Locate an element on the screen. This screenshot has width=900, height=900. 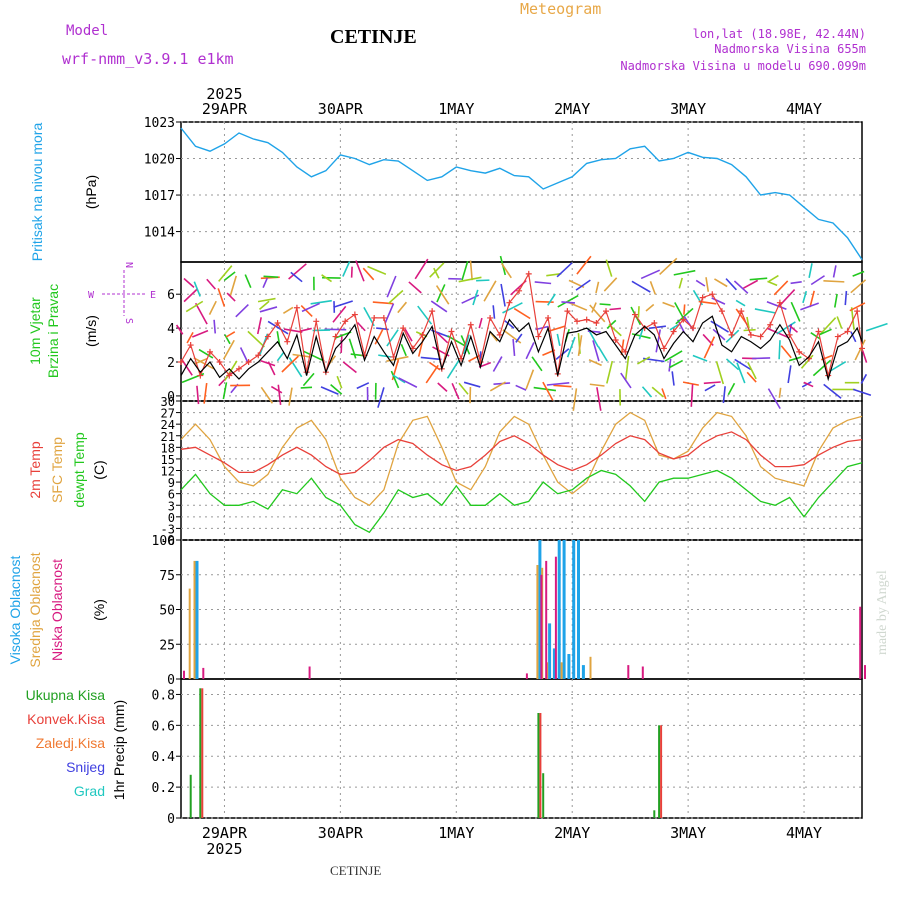
year-label-top: 2025 is located at coordinates (224, 94).